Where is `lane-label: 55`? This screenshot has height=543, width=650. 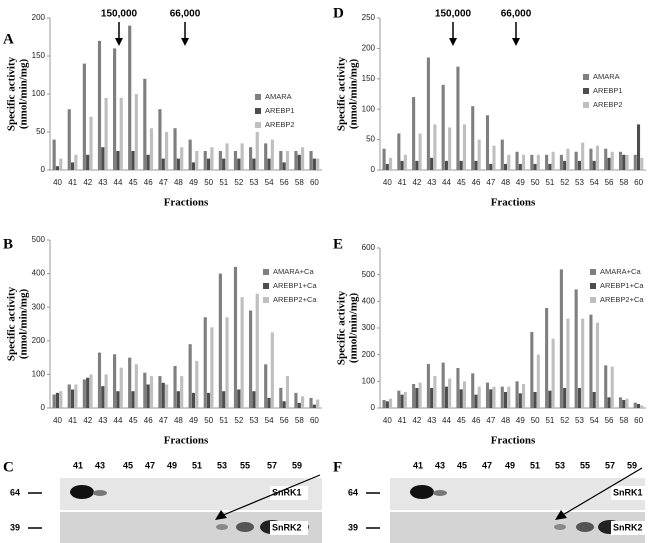 lane-label: 55 is located at coordinates (245, 465).